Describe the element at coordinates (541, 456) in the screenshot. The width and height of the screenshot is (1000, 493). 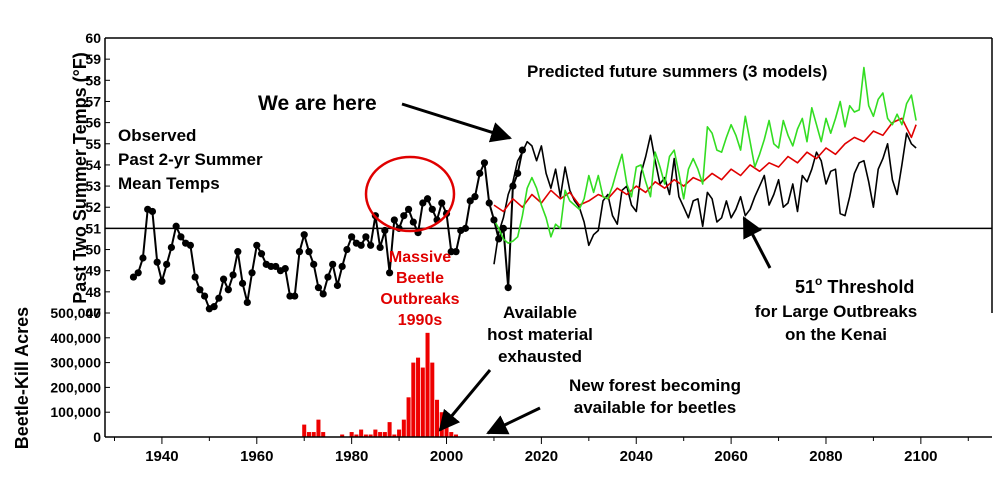
I see `year-tick-label: 2020` at that location.